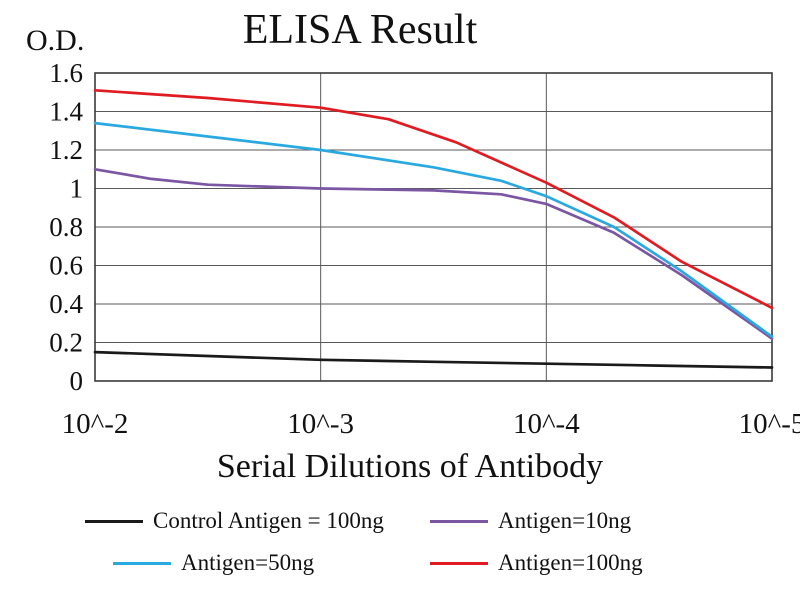 This screenshot has height=600, width=800. What do you see at coordinates (66, 266) in the screenshot?
I see `y-tick-label: 0.6` at bounding box center [66, 266].